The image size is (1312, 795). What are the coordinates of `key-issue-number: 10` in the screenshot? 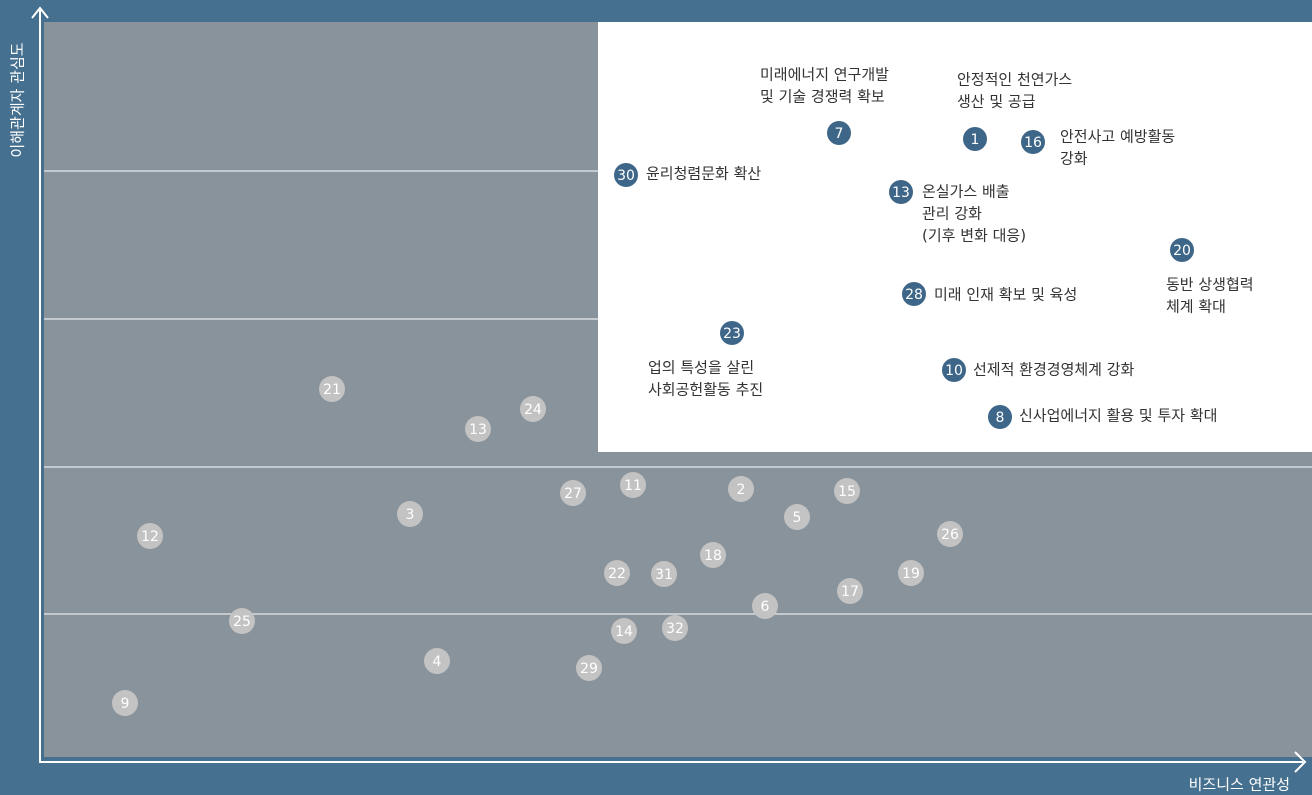 It's located at (954, 371).